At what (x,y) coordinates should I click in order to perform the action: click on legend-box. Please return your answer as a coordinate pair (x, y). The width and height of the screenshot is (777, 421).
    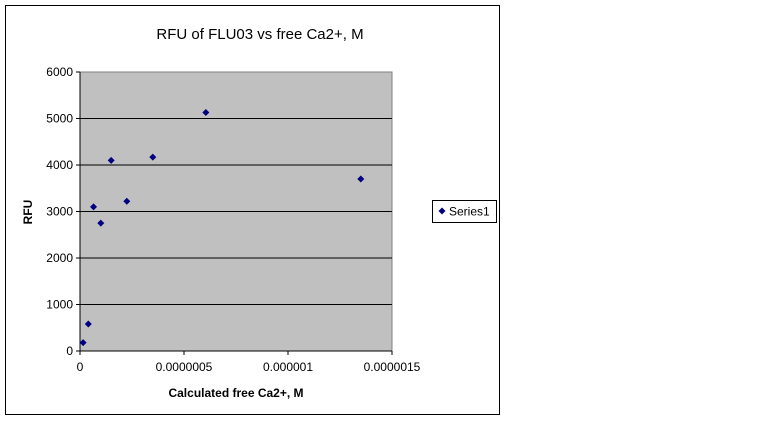
    Looking at the image, I should click on (464, 211).